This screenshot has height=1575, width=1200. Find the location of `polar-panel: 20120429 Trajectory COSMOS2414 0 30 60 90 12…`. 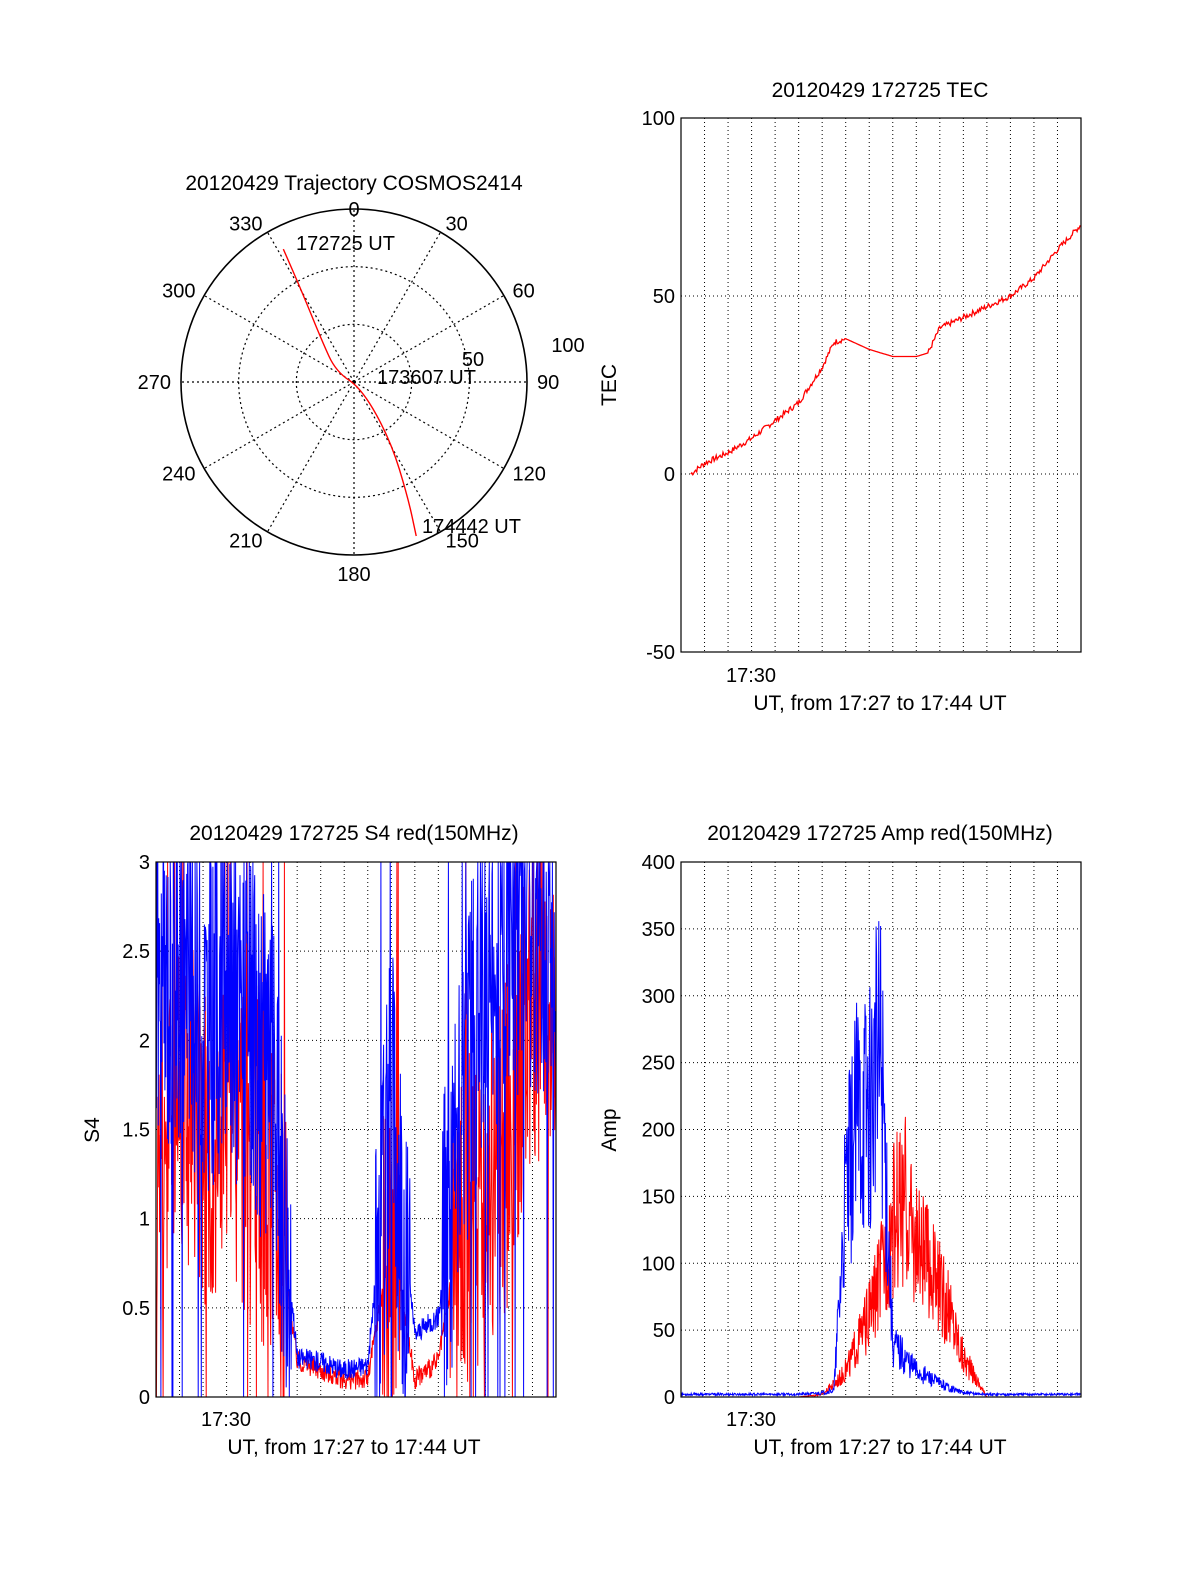

polar-panel: 20120429 Trajectory COSMOS2414 0 30 60 90 12… is located at coordinates (361, 379).